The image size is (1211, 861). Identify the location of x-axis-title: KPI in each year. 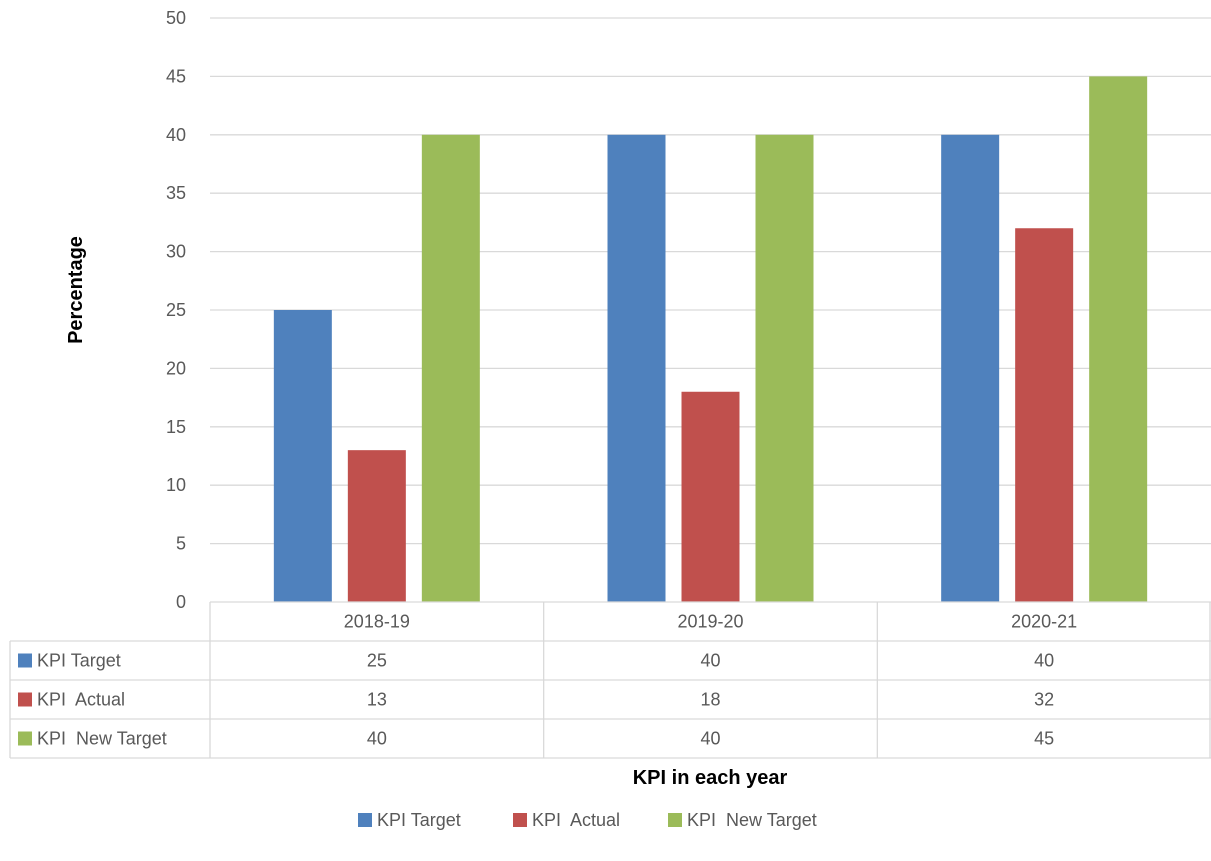
(710, 778).